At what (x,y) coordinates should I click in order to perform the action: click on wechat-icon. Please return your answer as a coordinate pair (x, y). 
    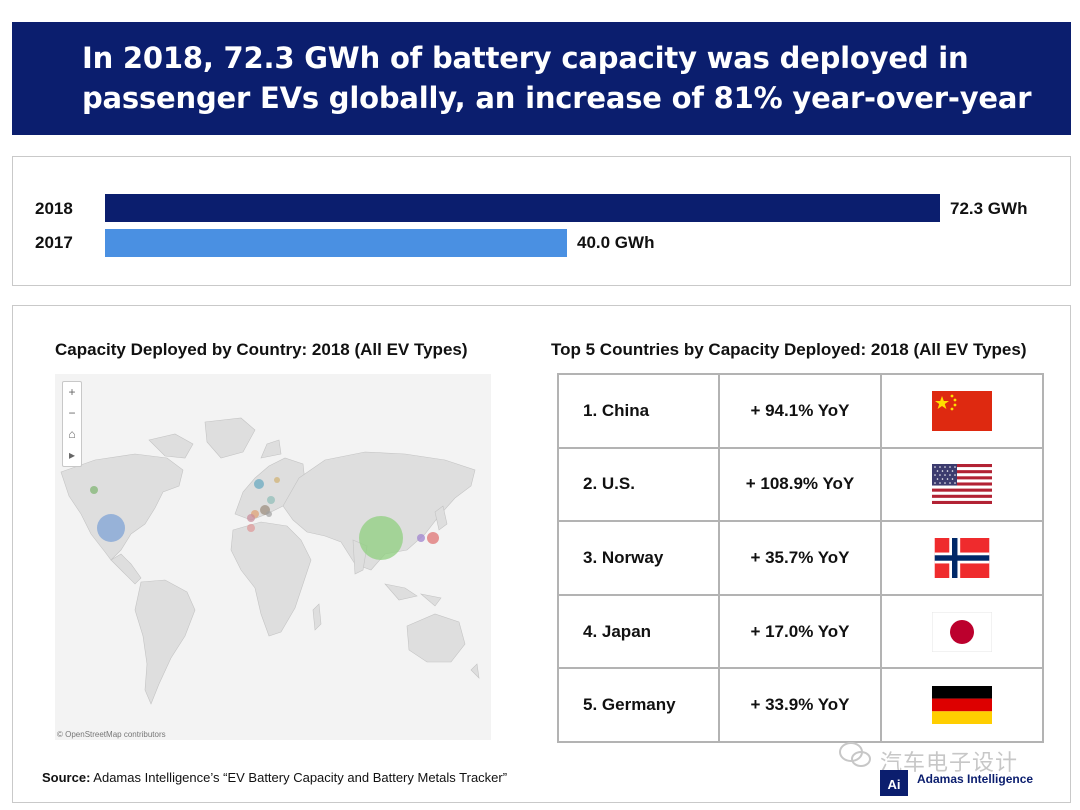
    Looking at the image, I should click on (855, 754).